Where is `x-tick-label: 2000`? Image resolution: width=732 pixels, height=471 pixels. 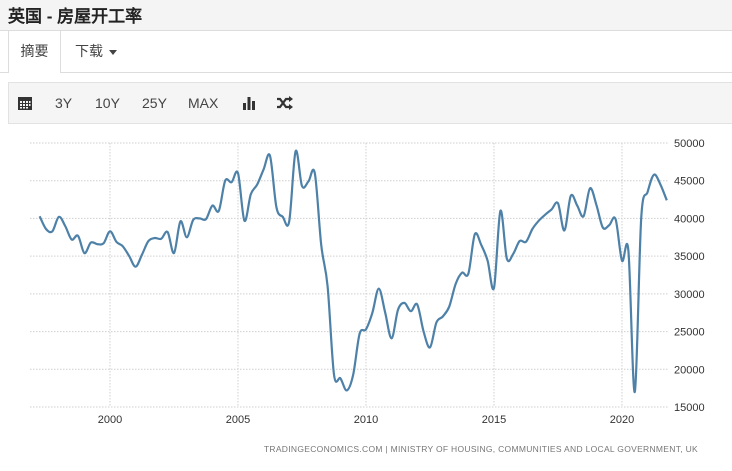
x-tick-label: 2000 is located at coordinates (110, 420).